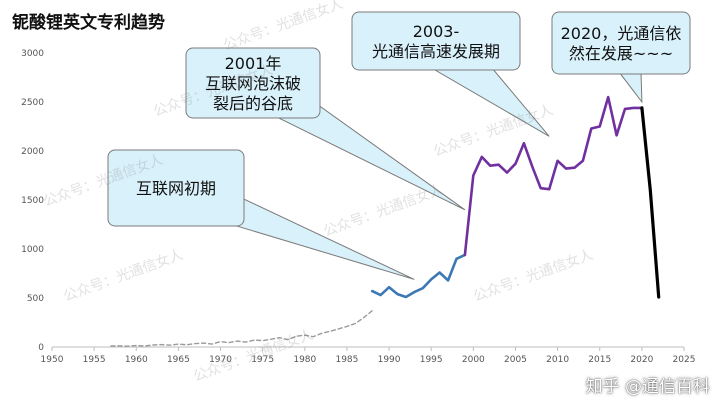 The height and width of the screenshot is (405, 720). I want to click on callout-text: 2001年, so click(253, 63).